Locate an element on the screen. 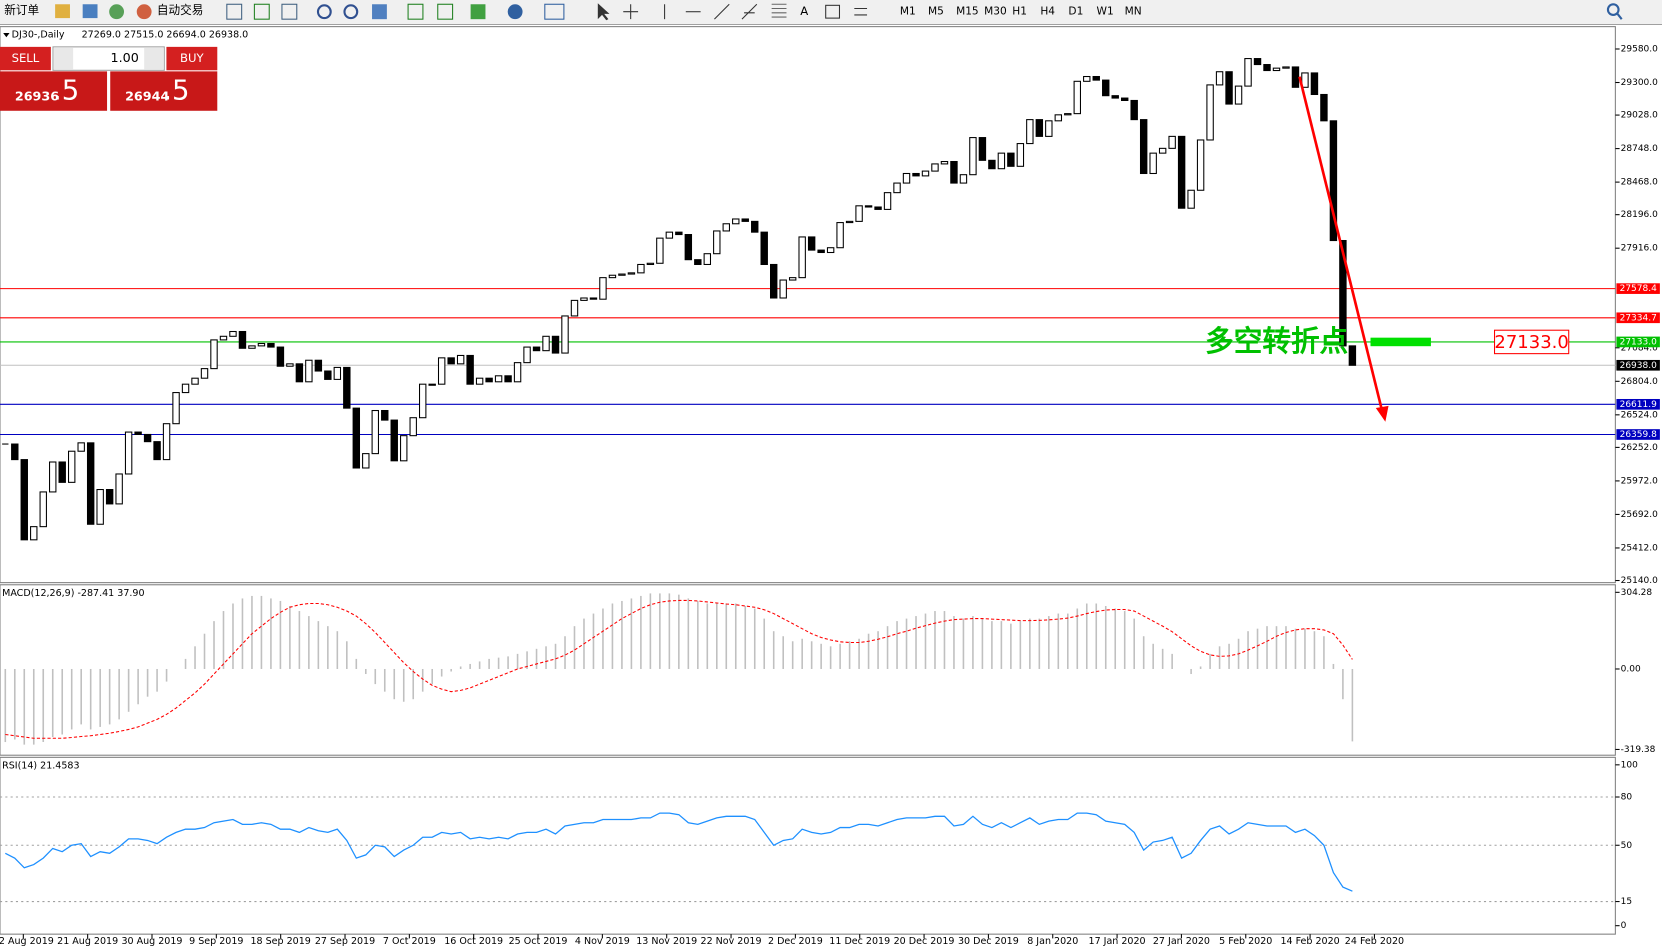  trendline-tool is located at coordinates (722, 11).